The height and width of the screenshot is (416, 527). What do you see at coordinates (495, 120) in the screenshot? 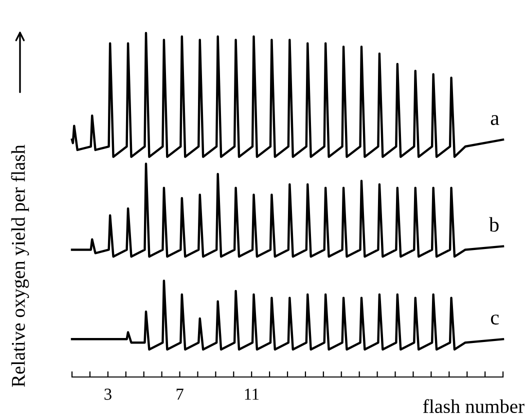
I see `series-label: a` at bounding box center [495, 120].